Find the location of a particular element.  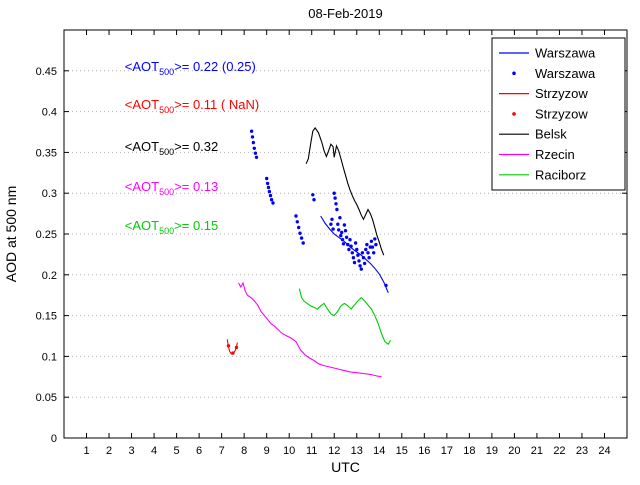

x-tick-label: 4 is located at coordinates (154, 451).